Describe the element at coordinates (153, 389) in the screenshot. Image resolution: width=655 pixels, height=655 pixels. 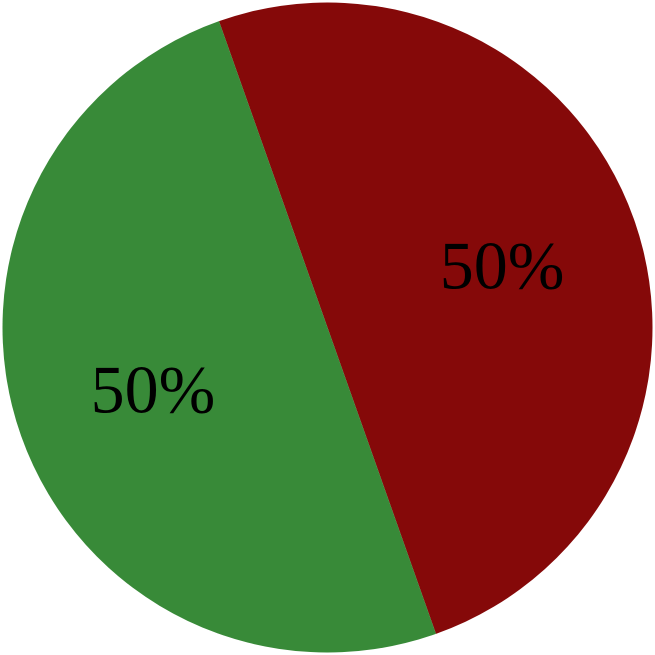
I see `pie-slice-label-2: 50%` at that location.